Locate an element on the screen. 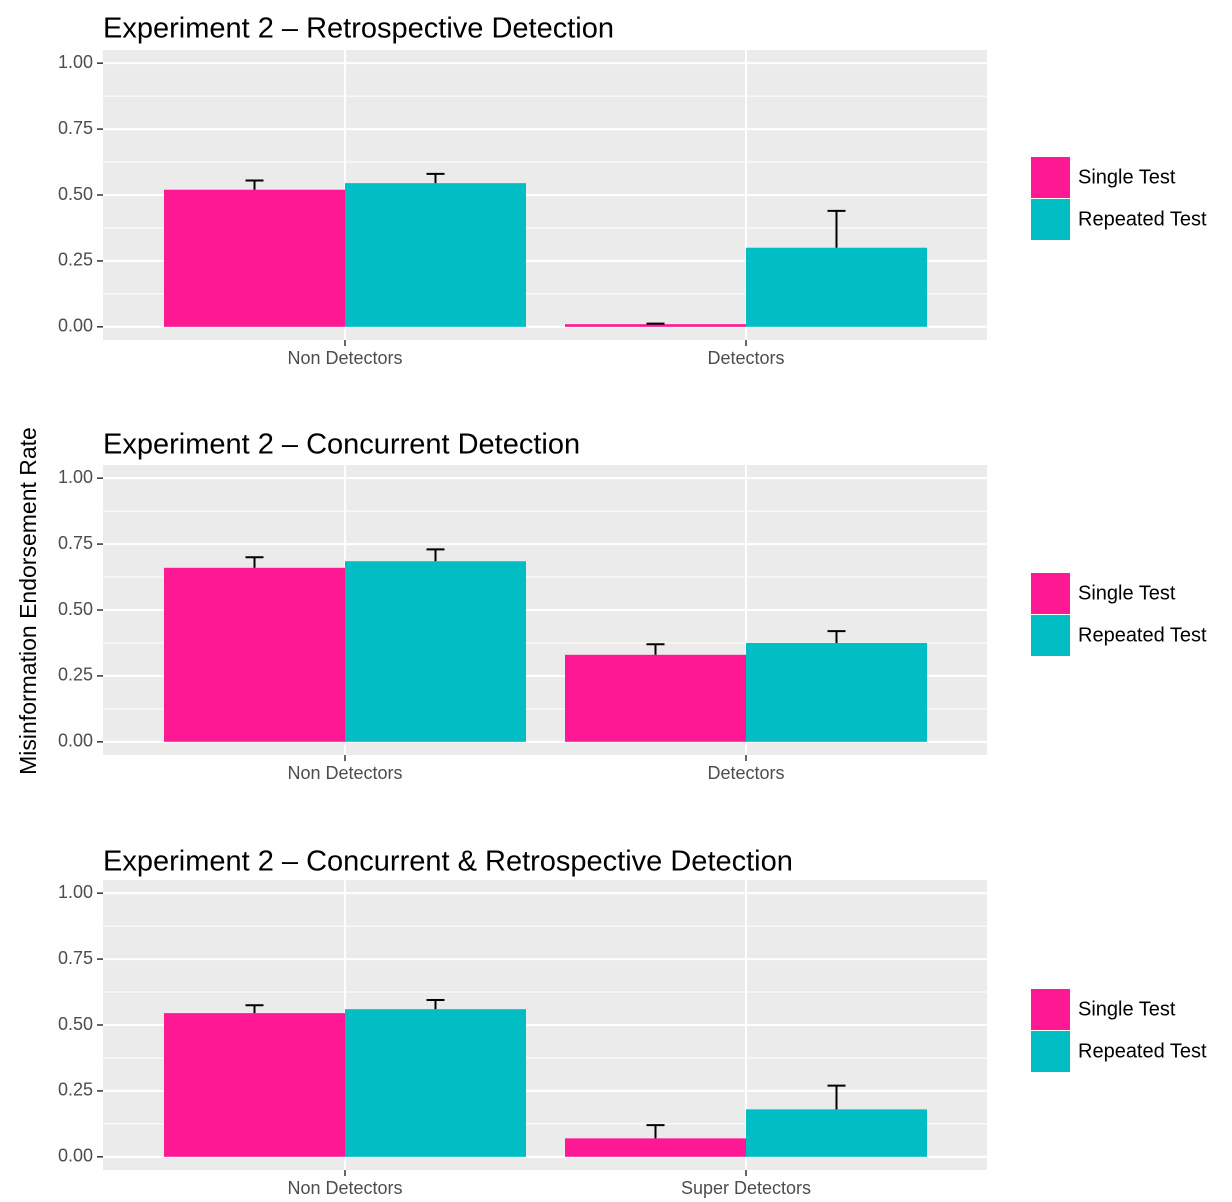  x-tick-label: Super Detectors is located at coordinates (746, 1188).